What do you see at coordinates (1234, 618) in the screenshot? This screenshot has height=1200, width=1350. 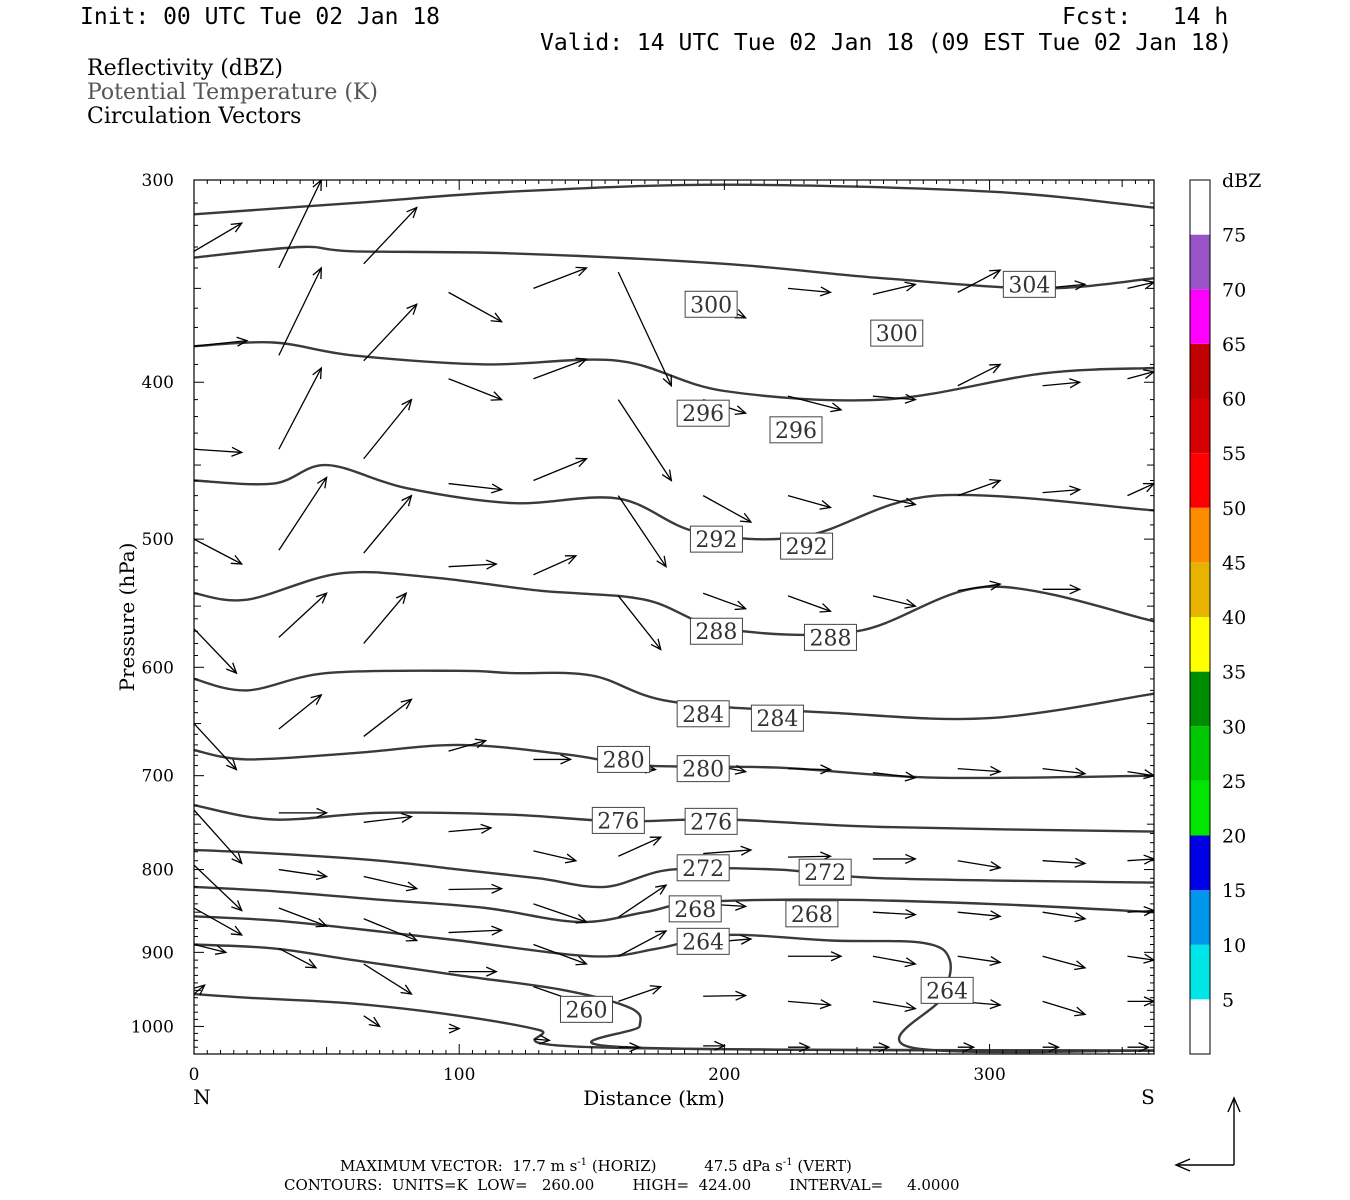 I see `colorbar-label: 40` at bounding box center [1234, 618].